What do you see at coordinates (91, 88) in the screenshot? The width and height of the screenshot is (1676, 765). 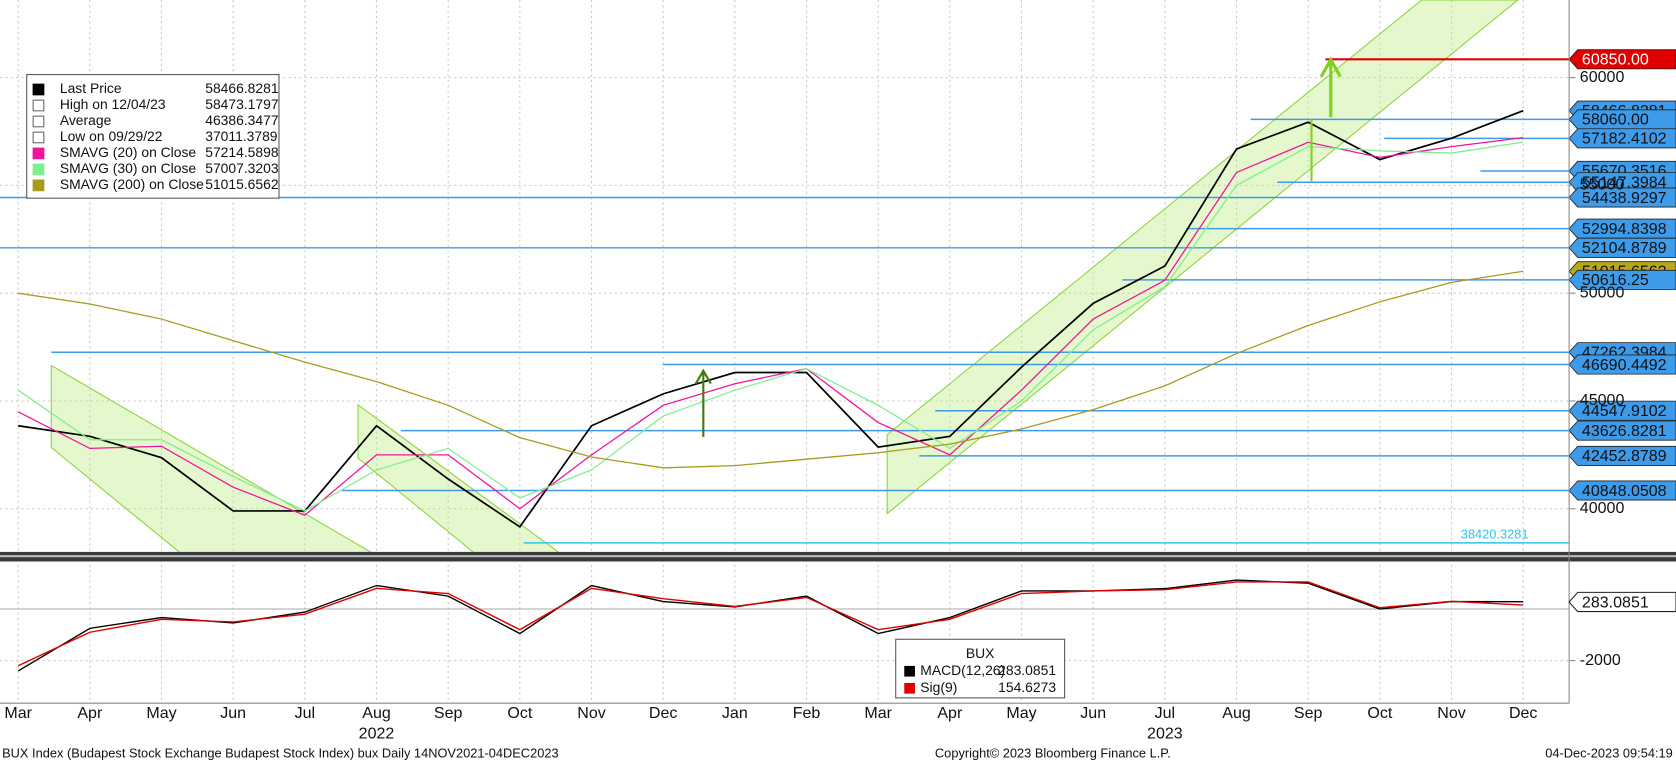 I see `legend-label: Last Price` at bounding box center [91, 88].